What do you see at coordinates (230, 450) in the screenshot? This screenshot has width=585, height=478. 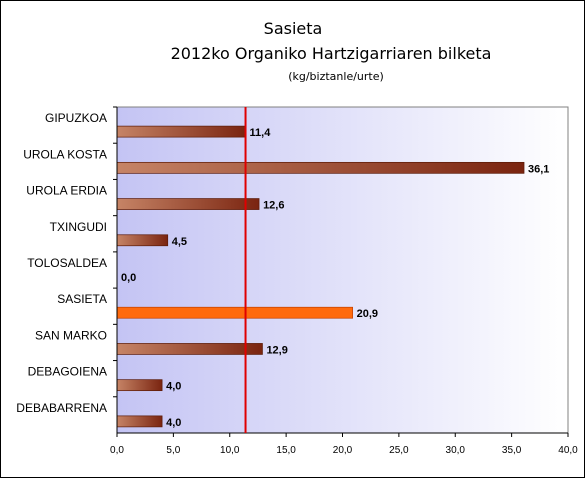 I see `x-tick-label: 10,0` at bounding box center [230, 450].